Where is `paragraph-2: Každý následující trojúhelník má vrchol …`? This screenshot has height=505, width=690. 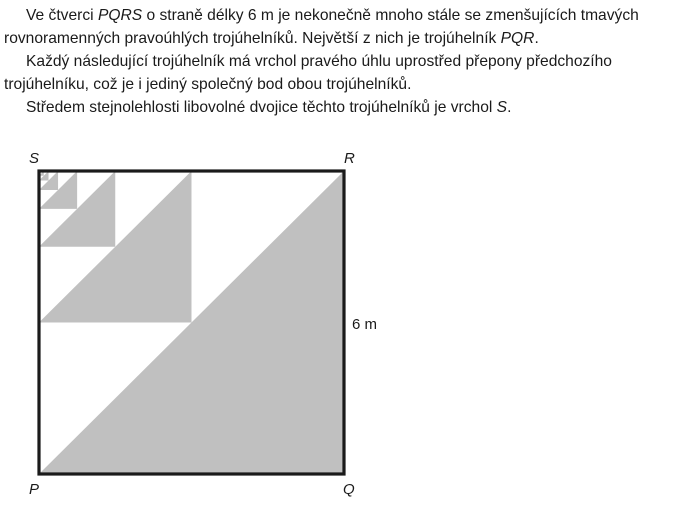
paragraph-2: Každý následující trojúhelník má vrchol … is located at coordinates (308, 73).